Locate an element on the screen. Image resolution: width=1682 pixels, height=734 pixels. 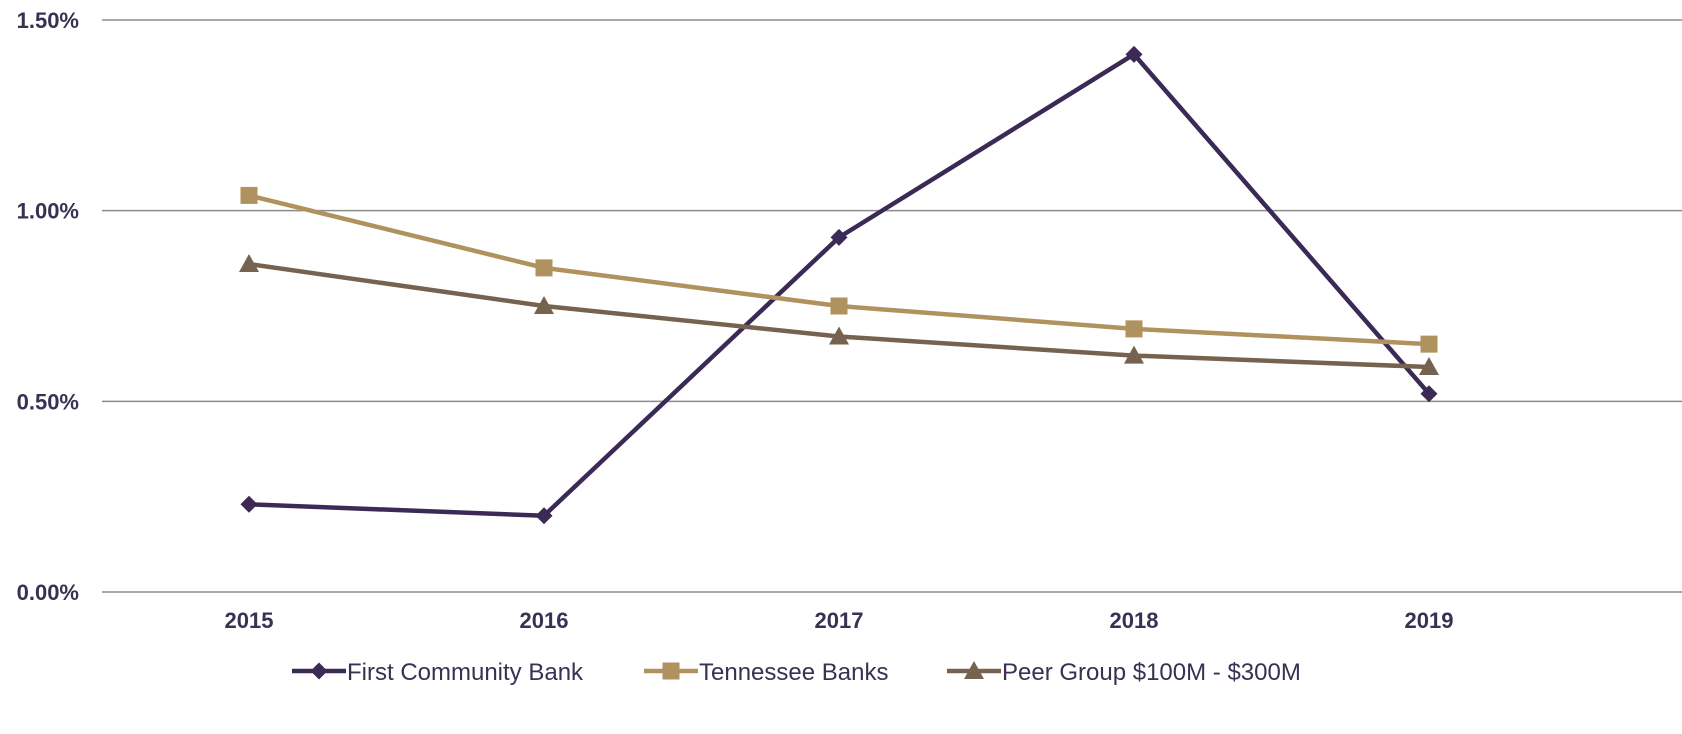
legend-label: Peer Group $100M - $300M is located at coordinates (1151, 672).